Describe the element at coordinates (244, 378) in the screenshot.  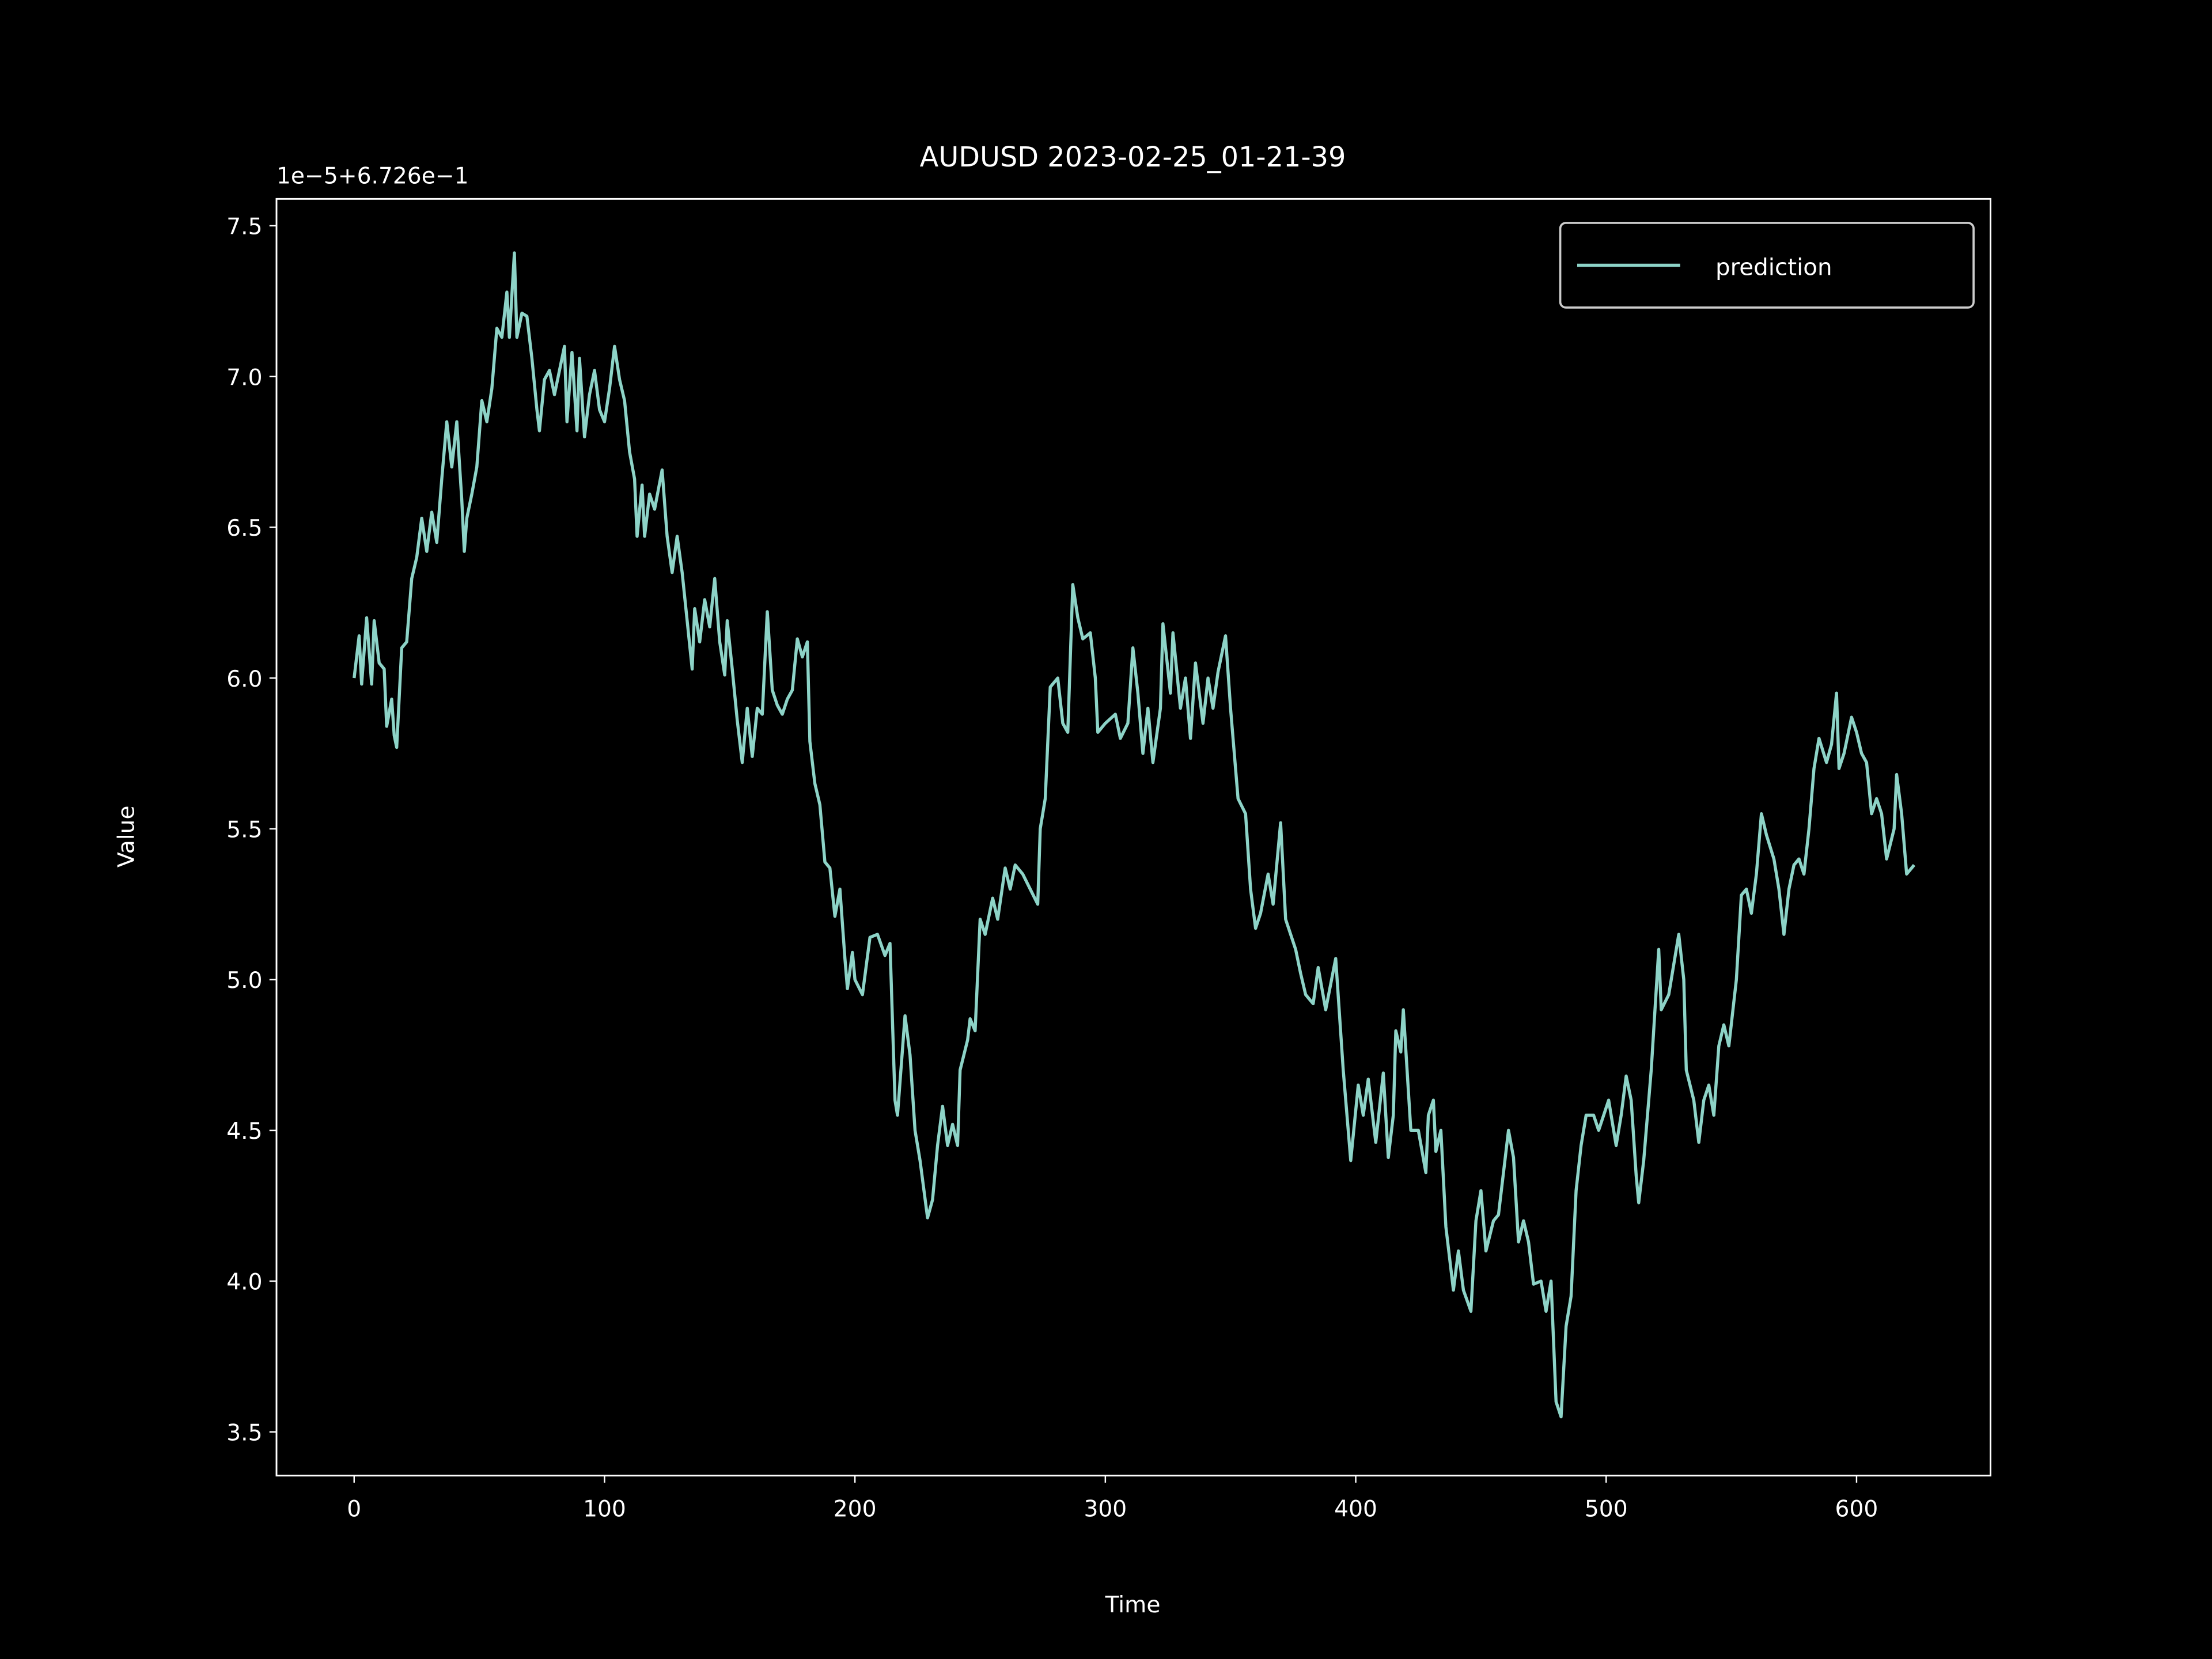
I see `y-tick-label: 7.0` at that location.